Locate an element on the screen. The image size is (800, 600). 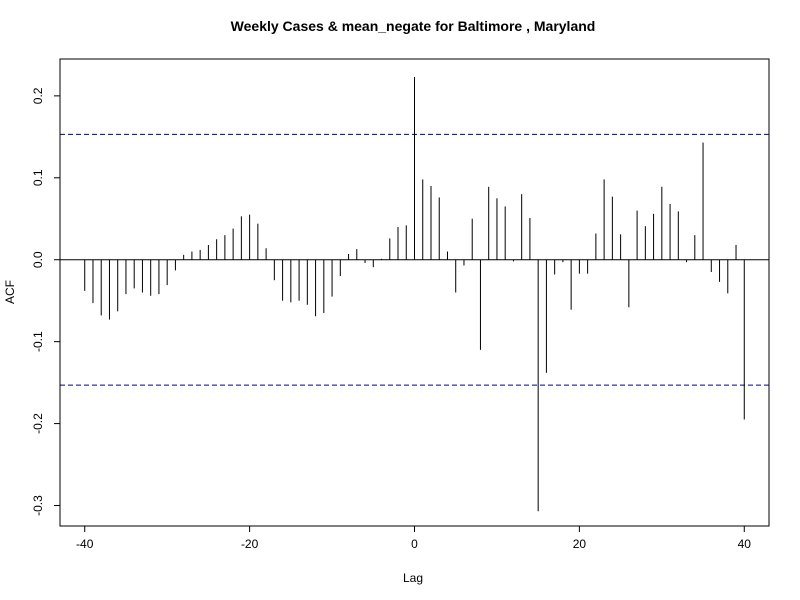
y-tick-label: -0.2 is located at coordinates (38, 423).